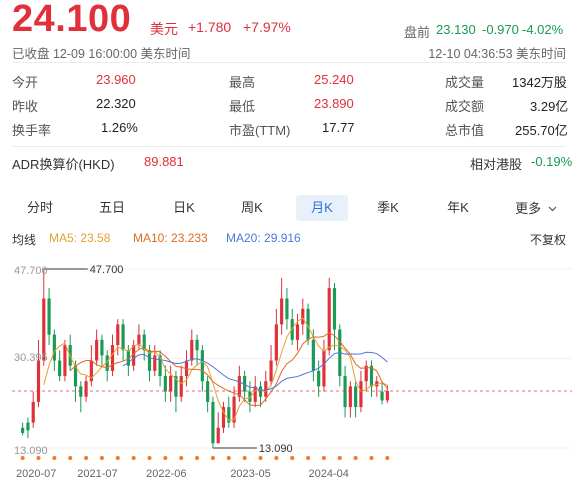  I want to click on ma5-legend: MA5: 23.58, so click(80, 238).